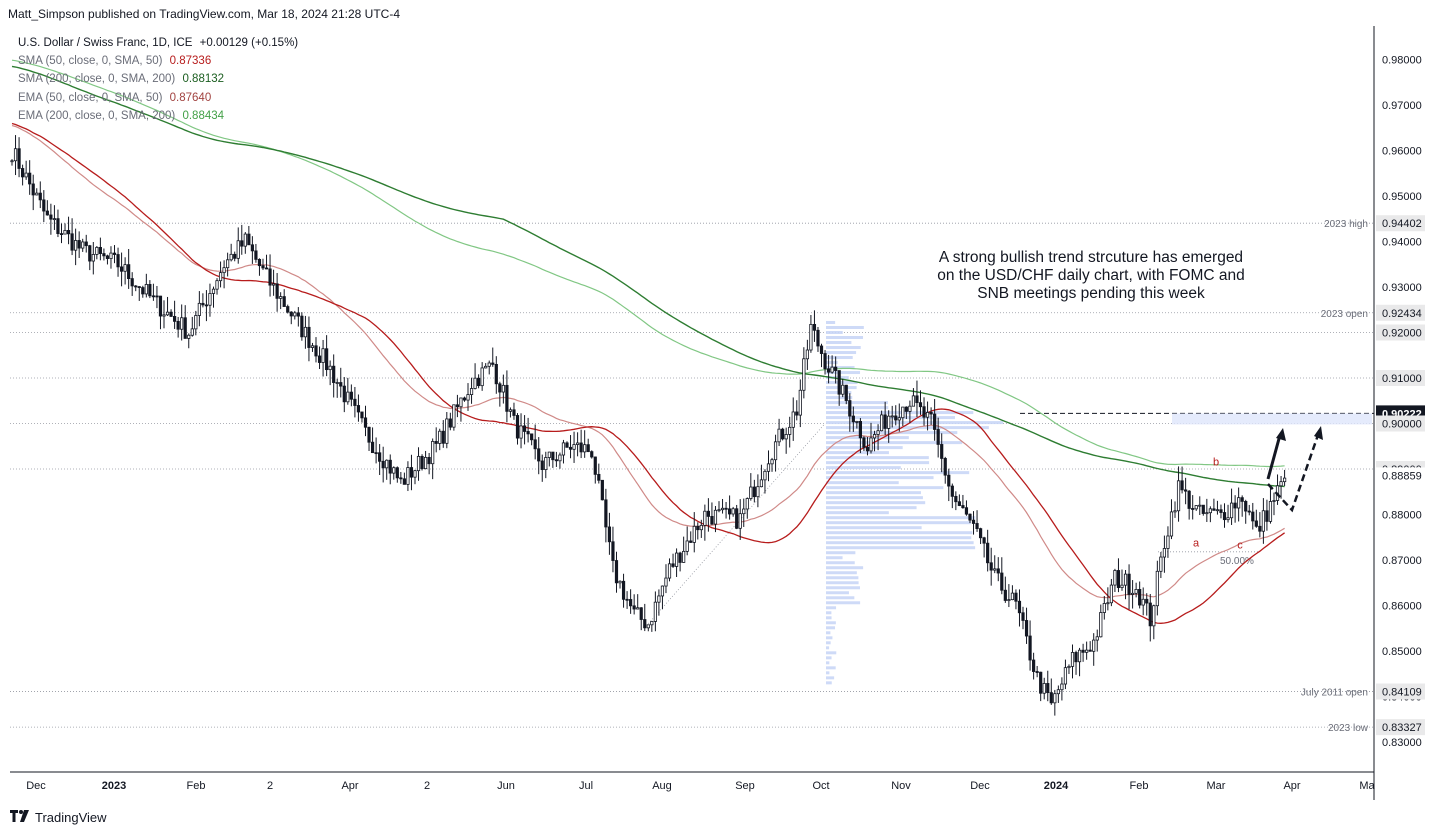 The height and width of the screenshot is (836, 1440). I want to click on footer-branding: TradingView, so click(58, 817).